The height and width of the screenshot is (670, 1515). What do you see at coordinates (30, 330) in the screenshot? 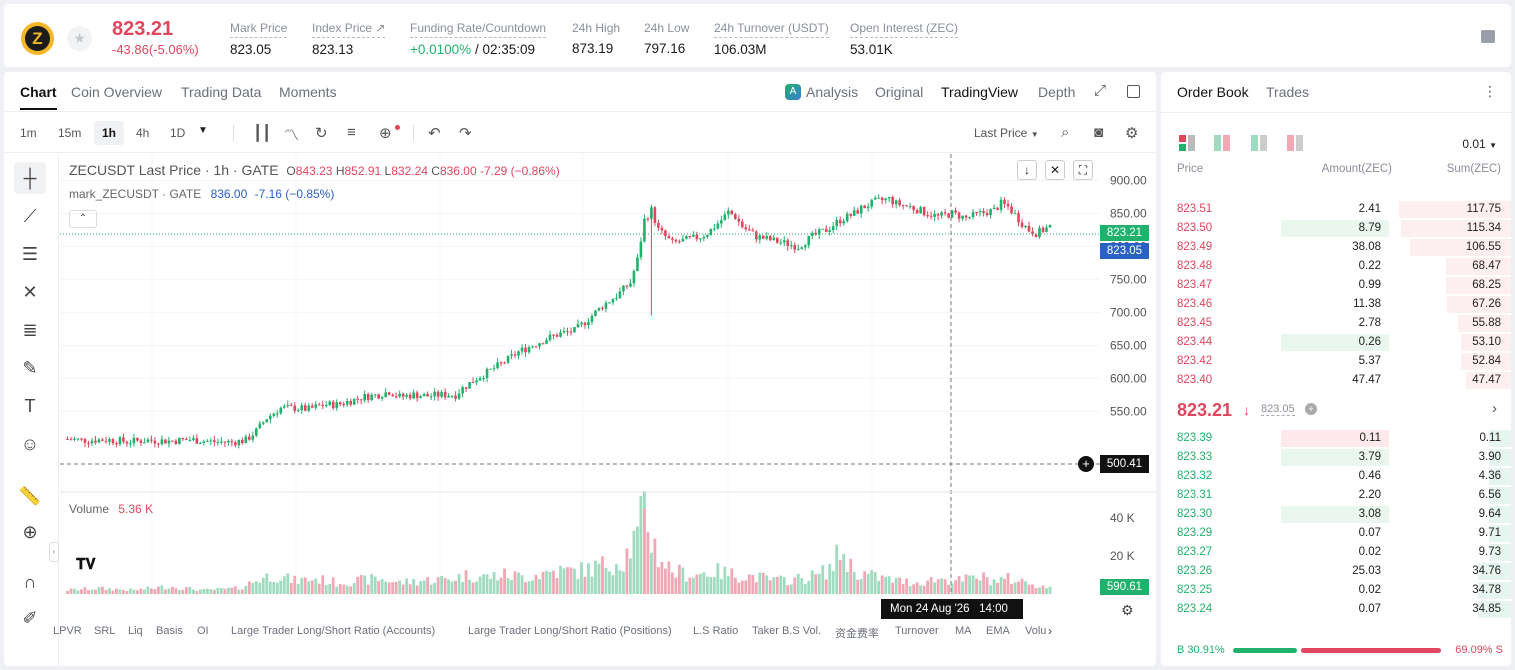
I see `fib-icon: ≣` at bounding box center [30, 330].